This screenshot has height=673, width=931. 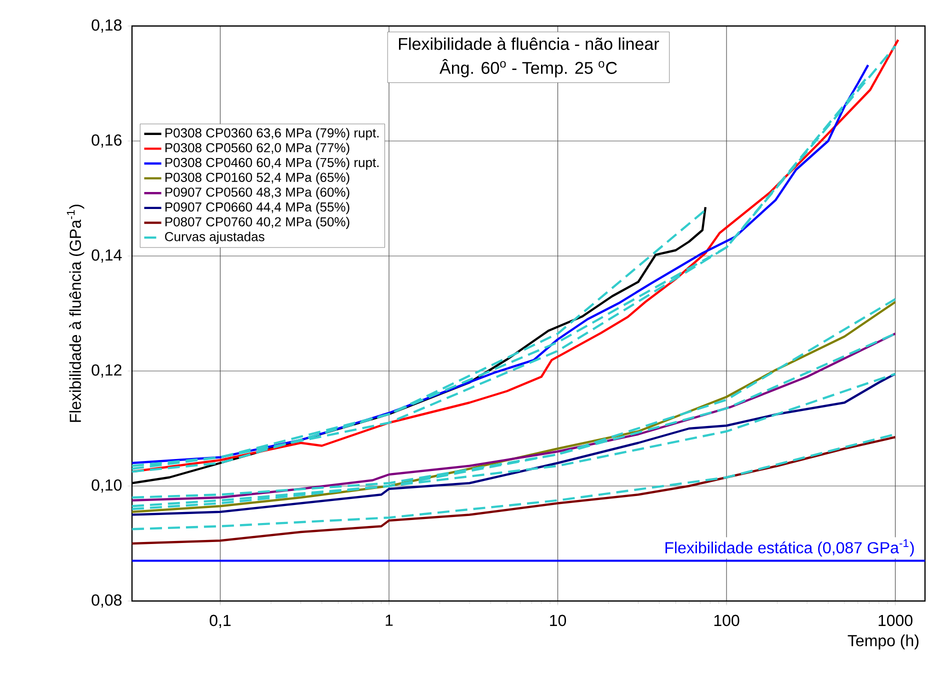 I want to click on x-tick-label: 1000, so click(x=895, y=620).